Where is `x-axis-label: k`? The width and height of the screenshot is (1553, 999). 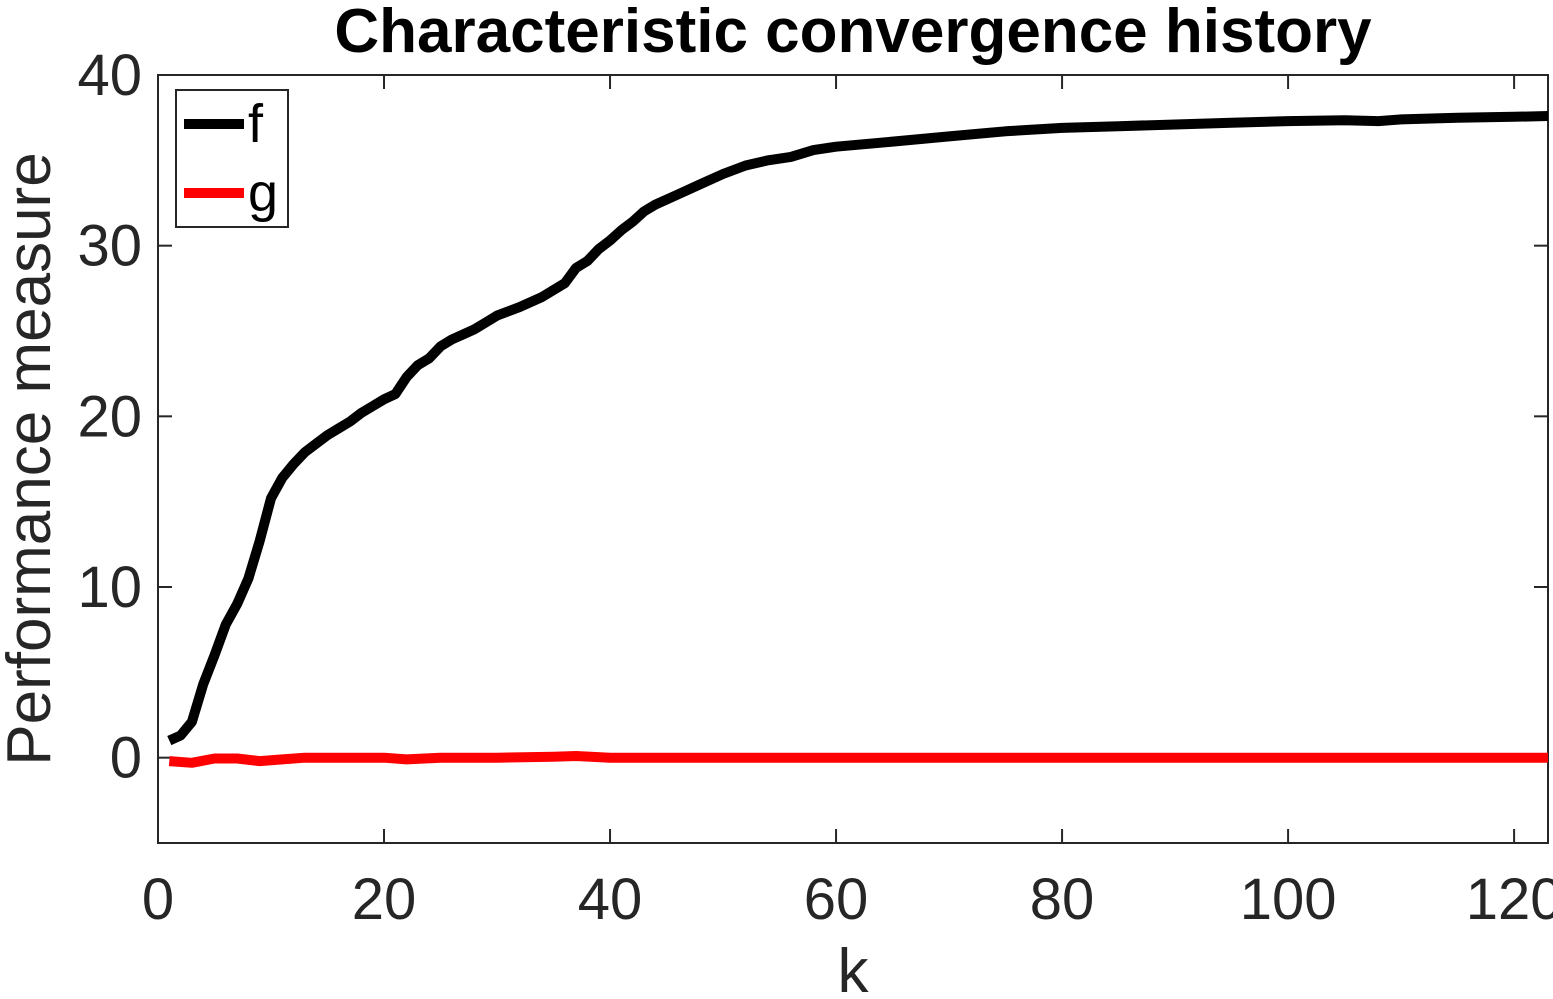 x-axis-label: k is located at coordinates (854, 968).